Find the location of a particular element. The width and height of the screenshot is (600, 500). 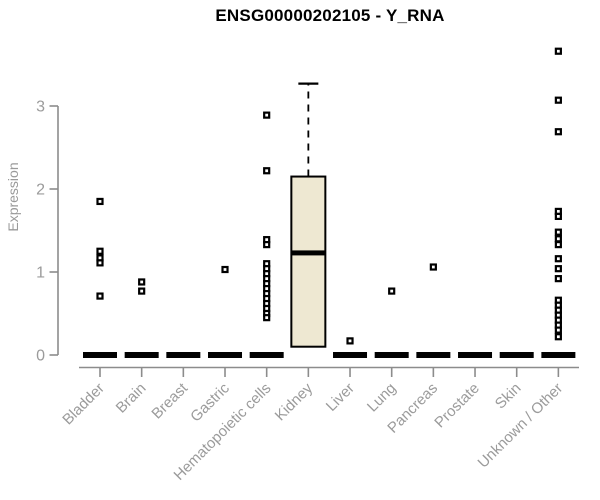

x-category-label: Kidney is located at coordinates (294, 401).